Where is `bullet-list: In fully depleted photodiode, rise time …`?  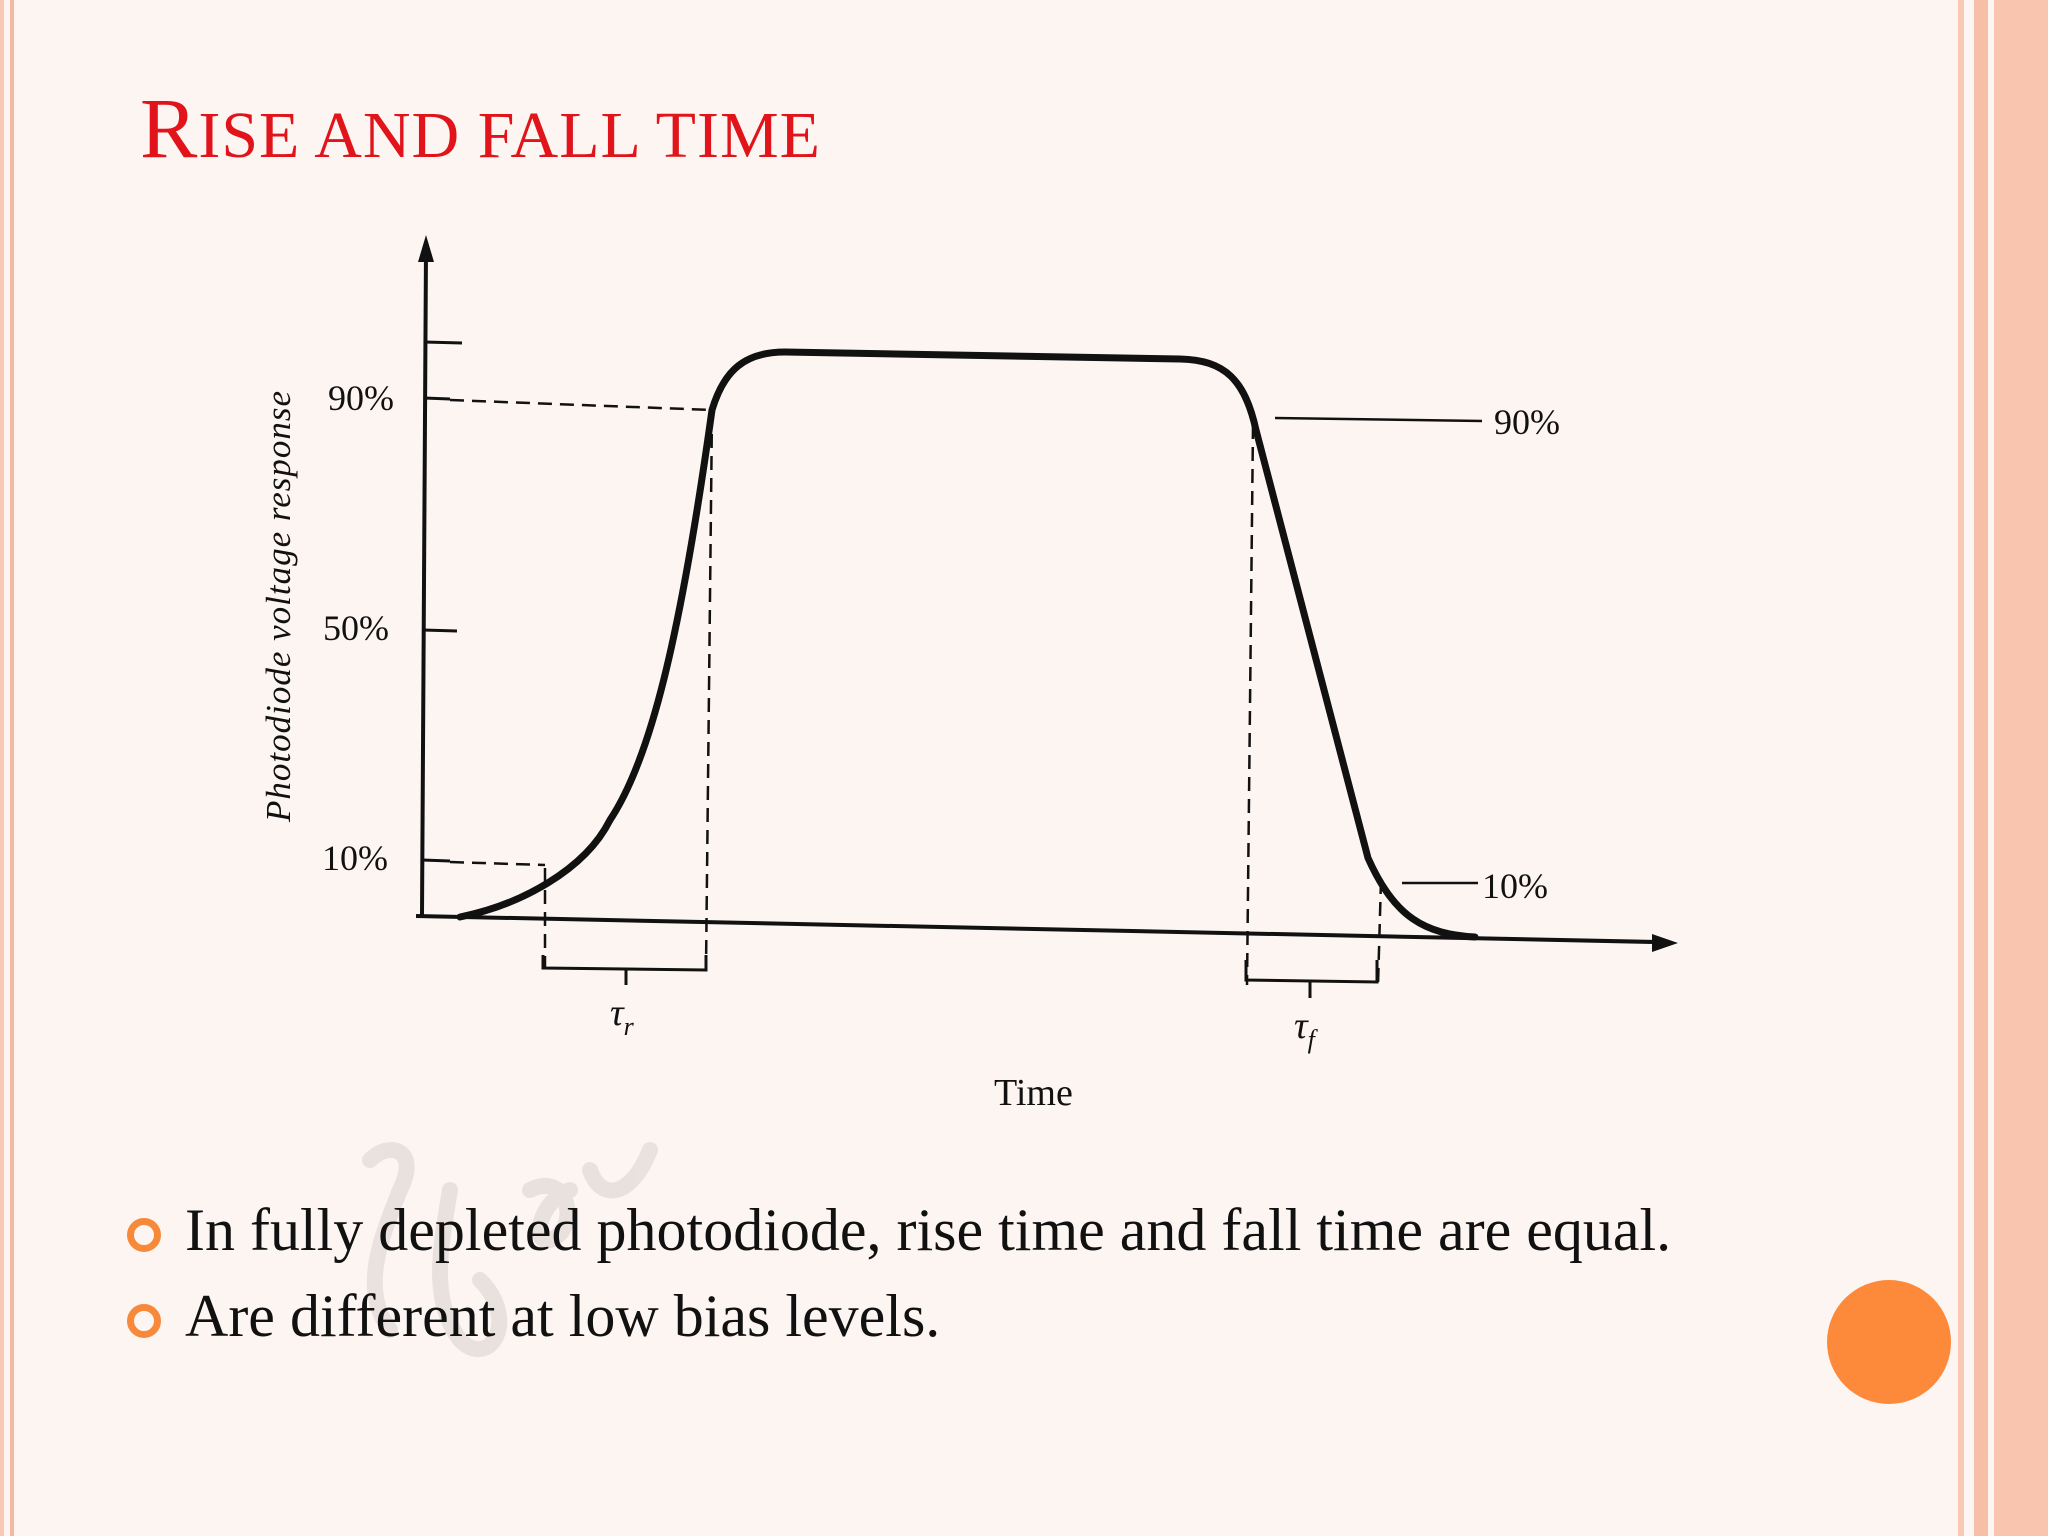
bullet-list: In fully depleted photodiode, rise time … is located at coordinates (970, 1284).